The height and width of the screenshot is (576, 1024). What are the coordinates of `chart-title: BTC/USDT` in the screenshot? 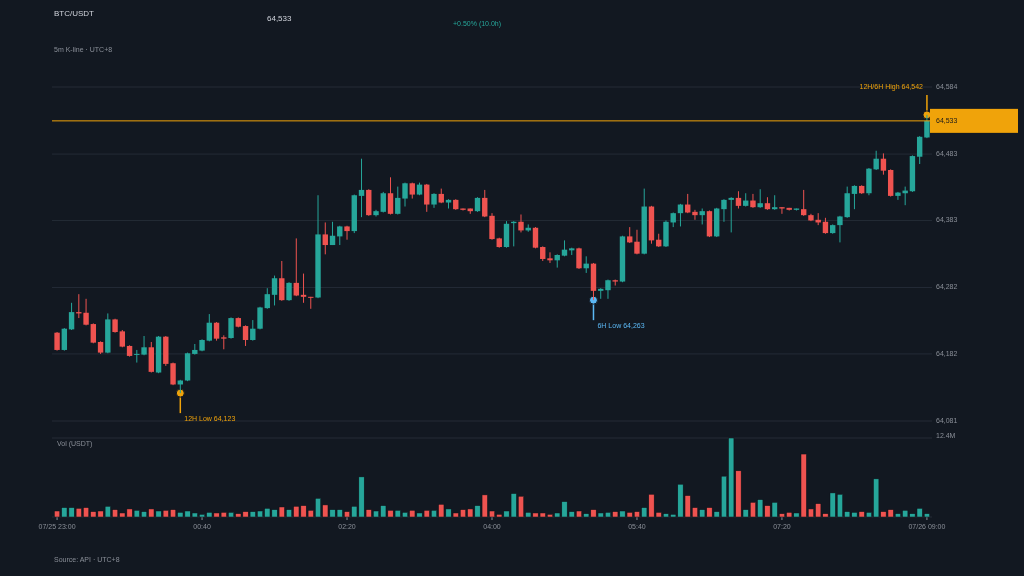 It's located at (74, 13).